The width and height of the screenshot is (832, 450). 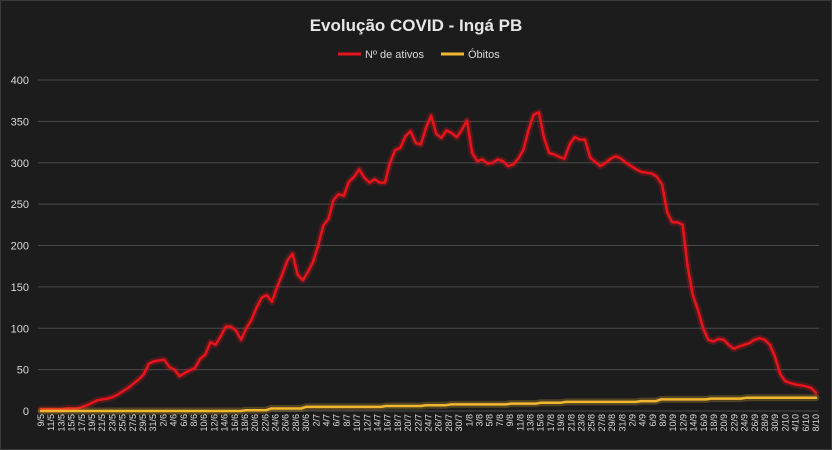 I want to click on x-tick-label: 2/6, so click(x=163, y=420).